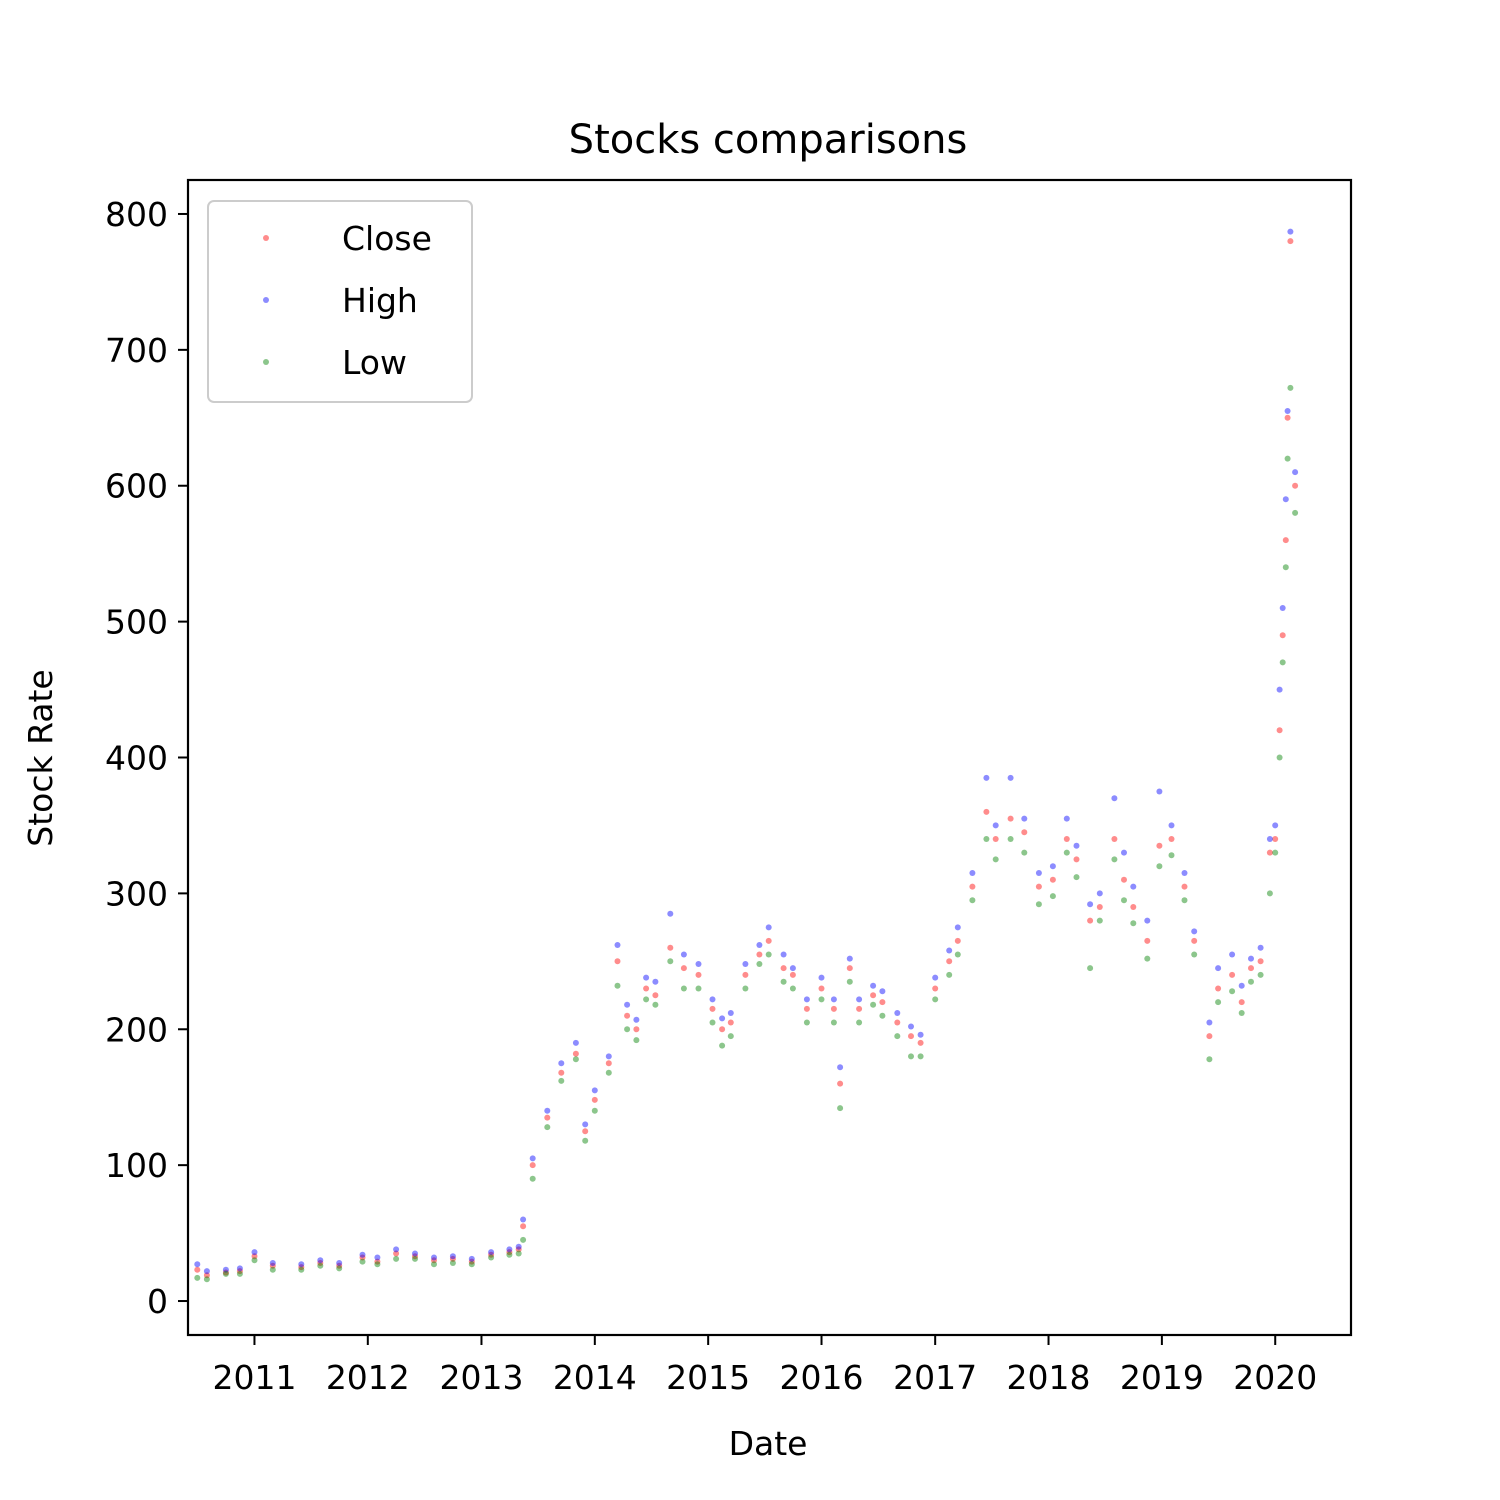 The width and height of the screenshot is (1500, 1500). I want to click on y-tick-label: 0, so click(157, 1301).